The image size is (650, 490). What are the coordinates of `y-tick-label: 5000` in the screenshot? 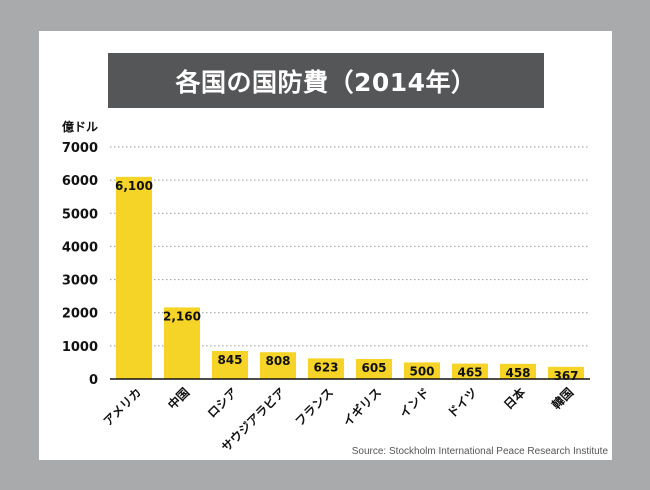 It's located at (80, 214).